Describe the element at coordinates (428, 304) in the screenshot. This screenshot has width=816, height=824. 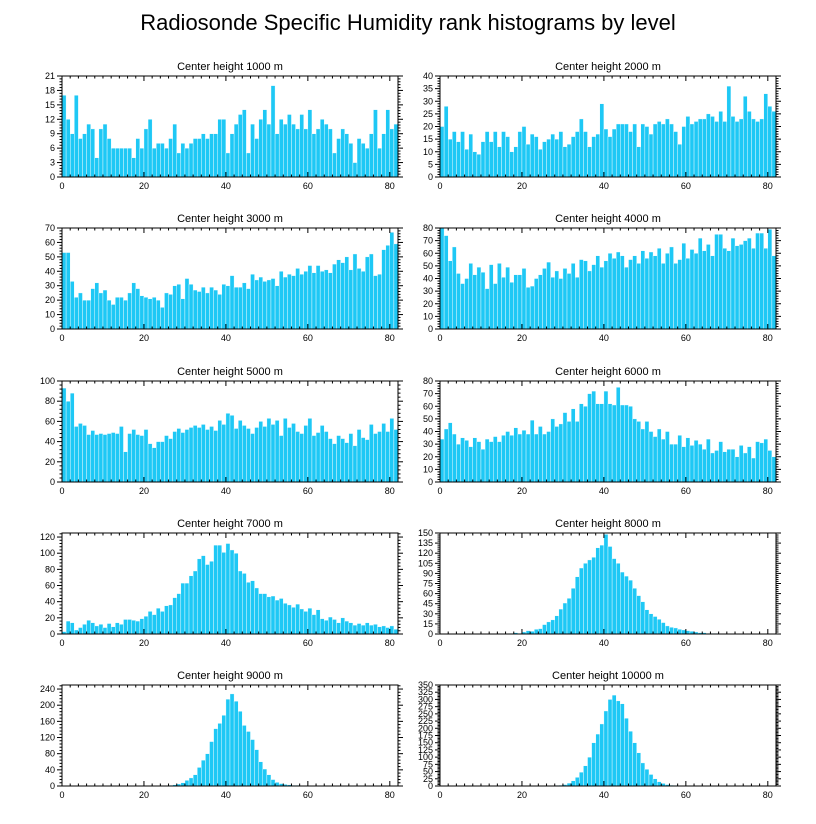
I see `y-tick-label: 20` at that location.